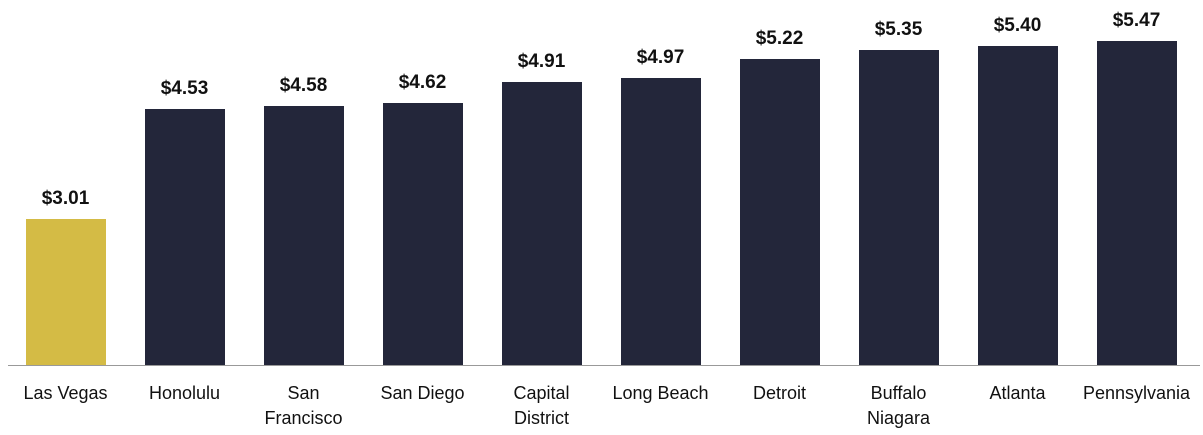  What do you see at coordinates (898, 405) in the screenshot?
I see `x-tick-label: Buffalo Niagara` at bounding box center [898, 405].